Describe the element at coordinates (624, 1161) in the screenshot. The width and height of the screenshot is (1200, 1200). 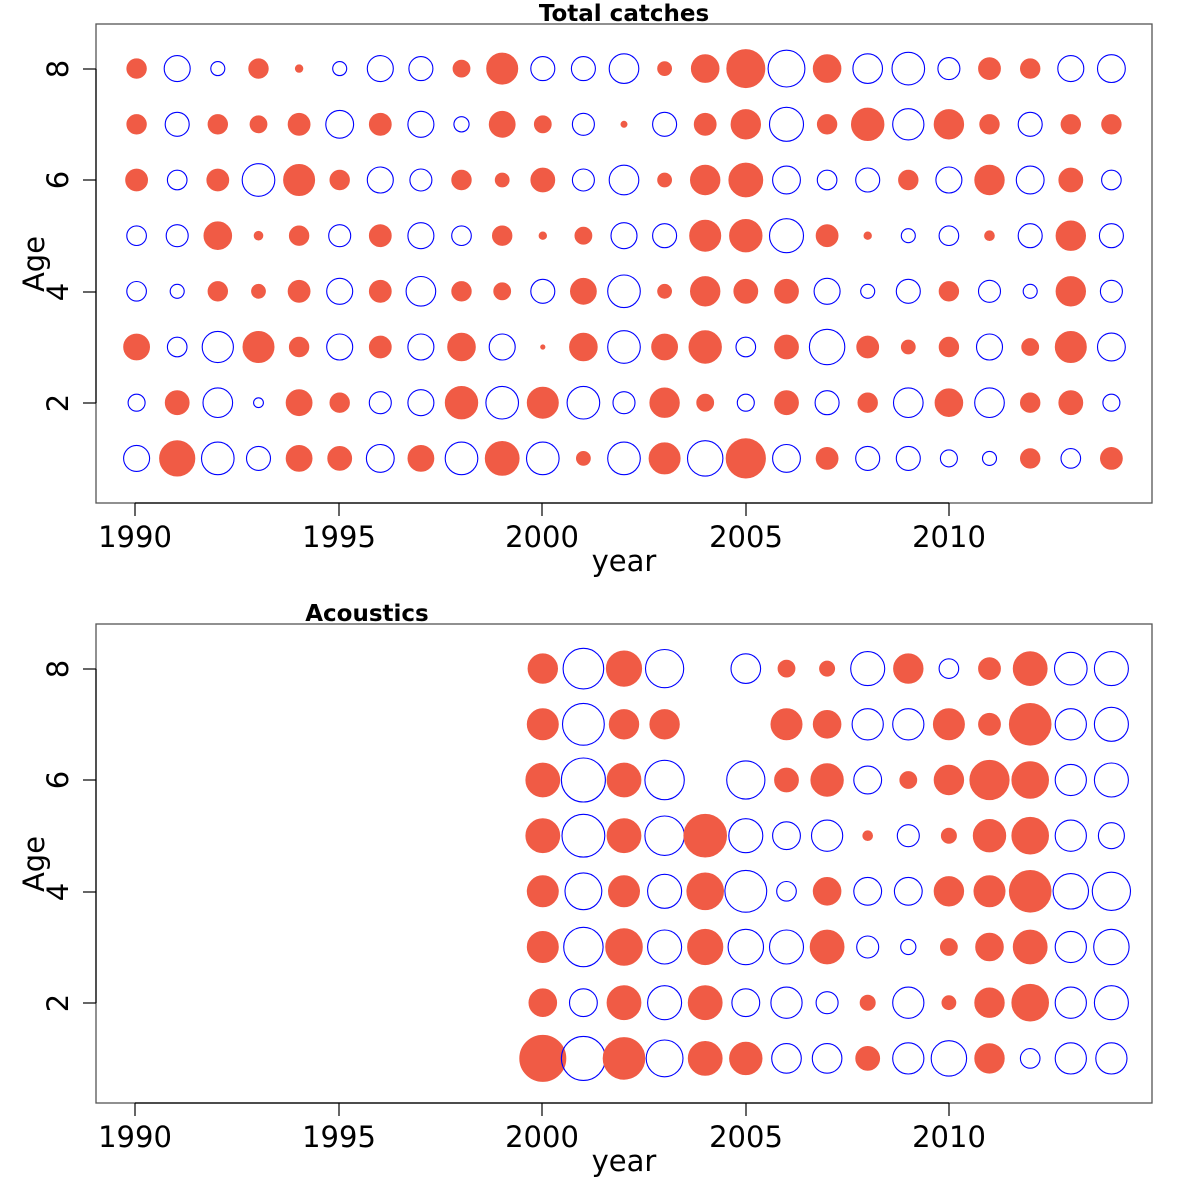
I see `x-axis-label: year` at that location.